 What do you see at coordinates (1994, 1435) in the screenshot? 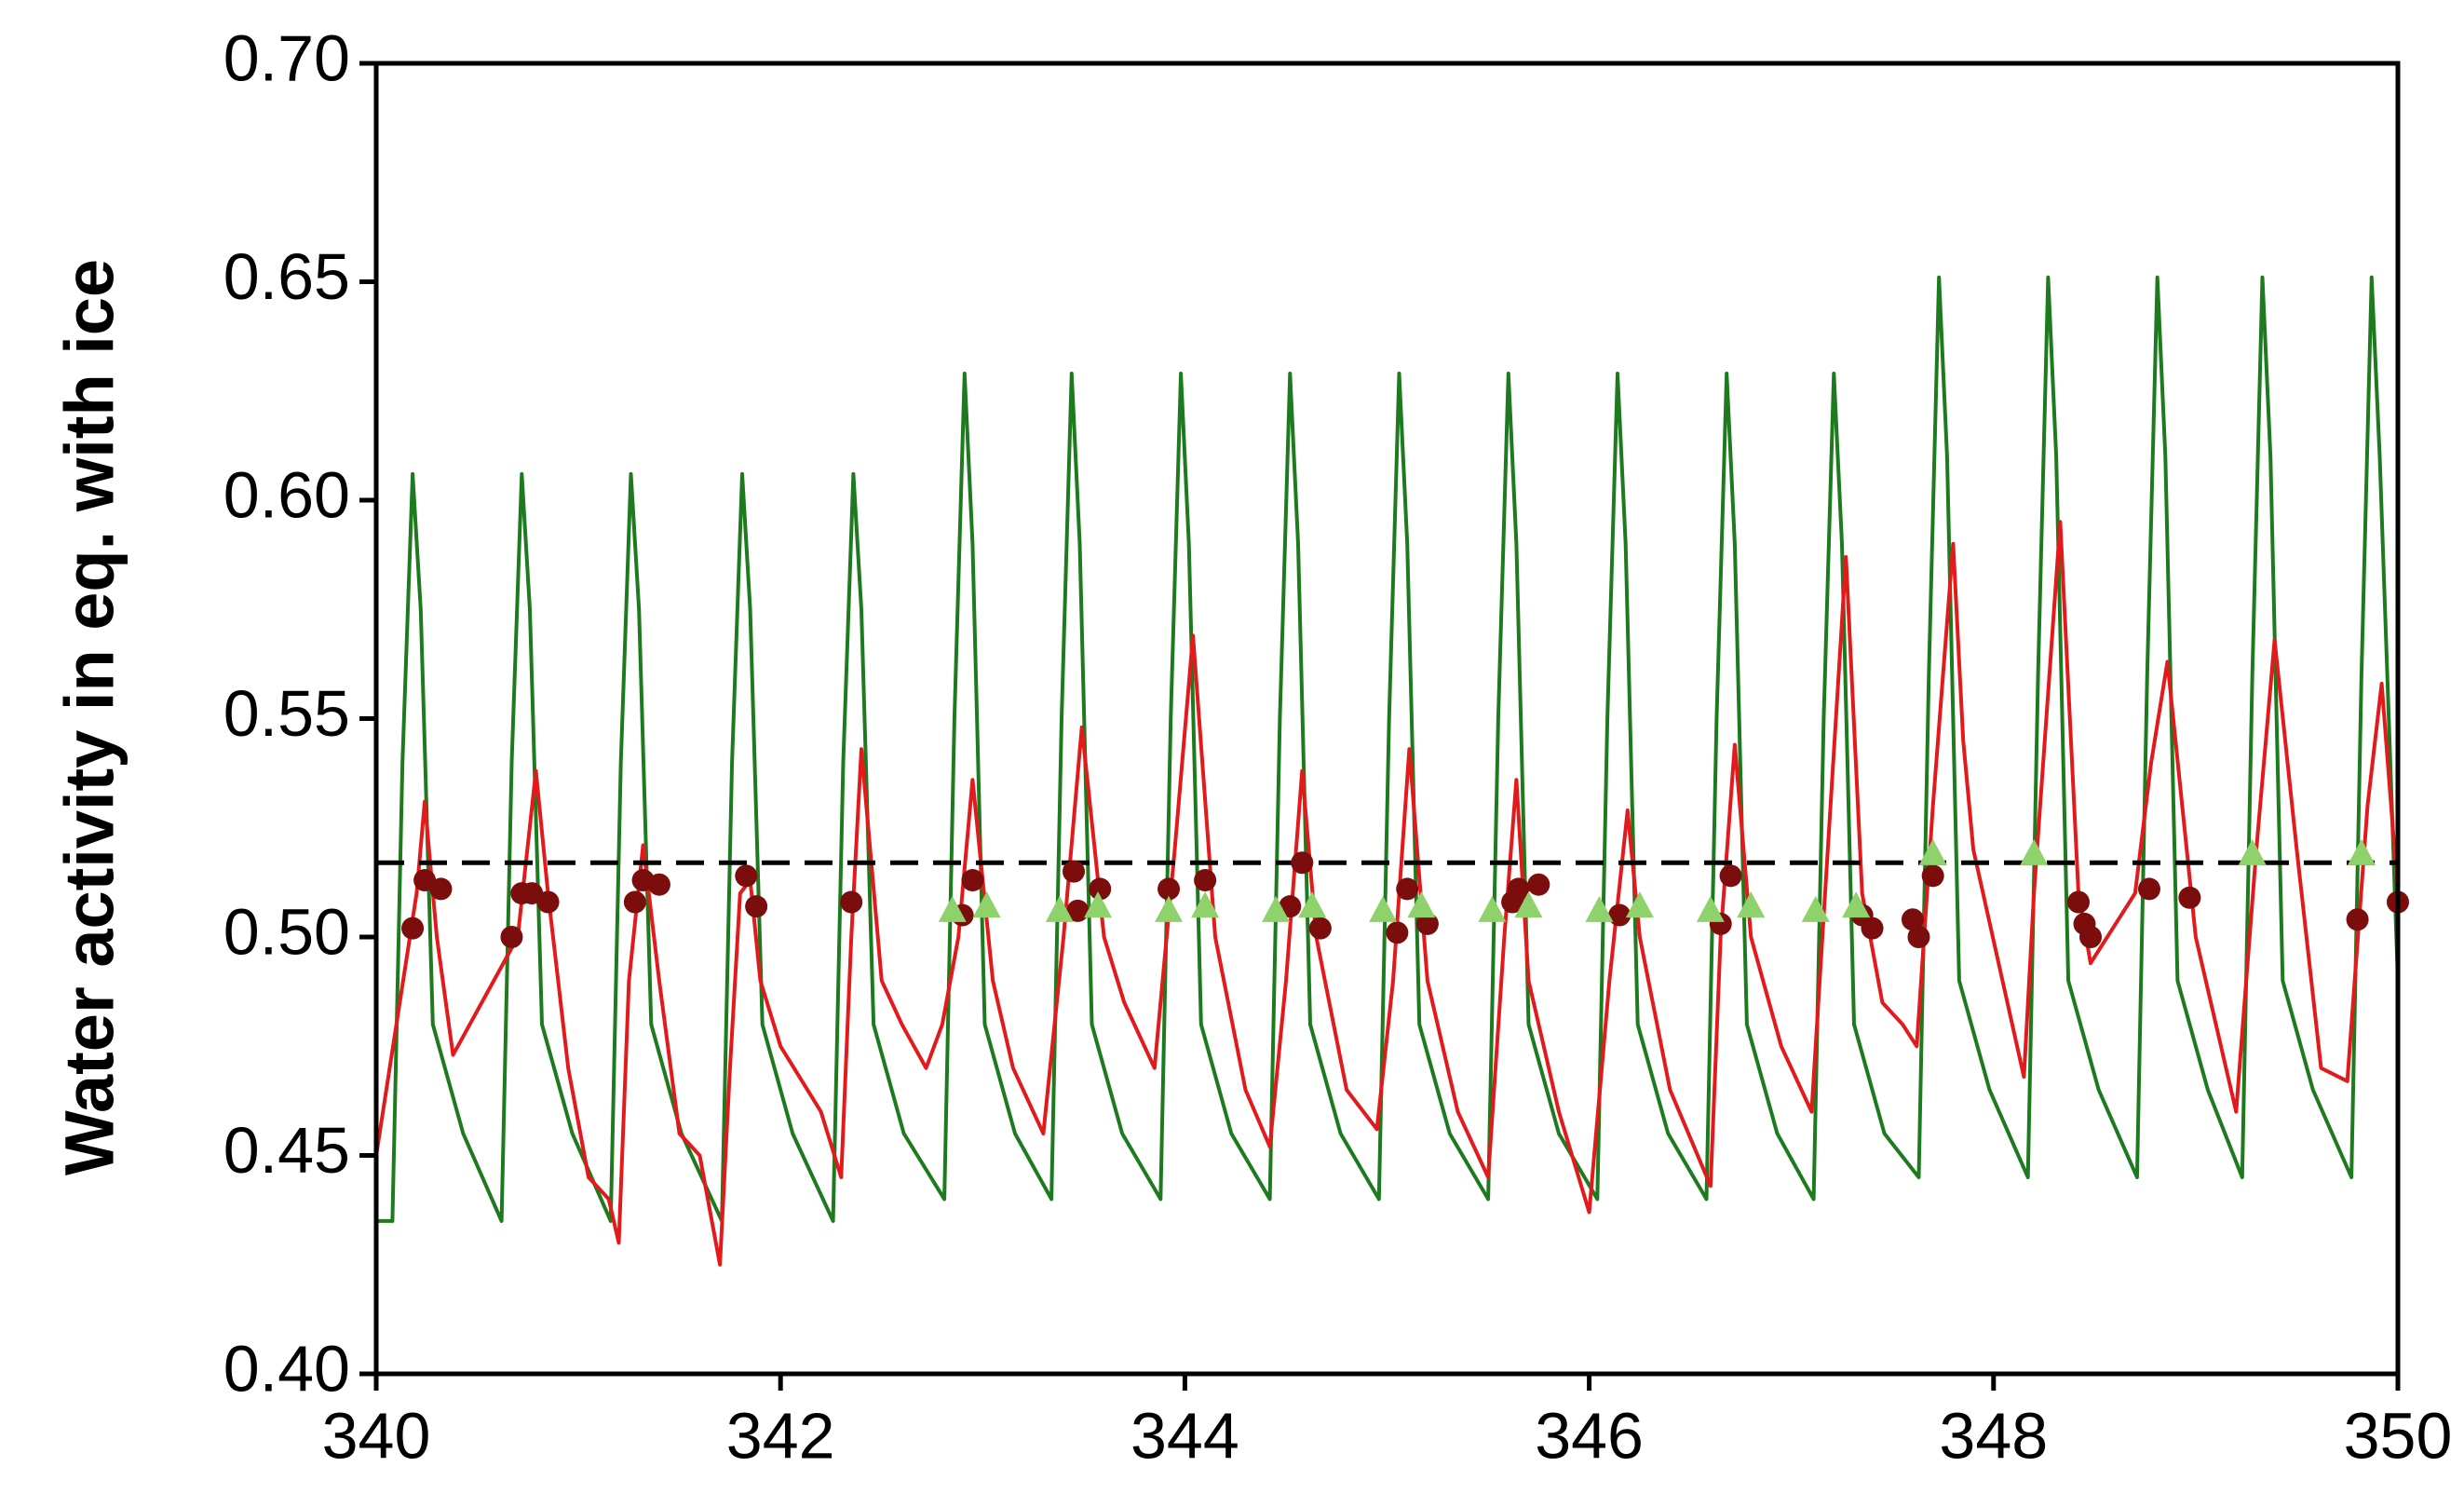
I see `x-tick-label: 348` at bounding box center [1994, 1435].